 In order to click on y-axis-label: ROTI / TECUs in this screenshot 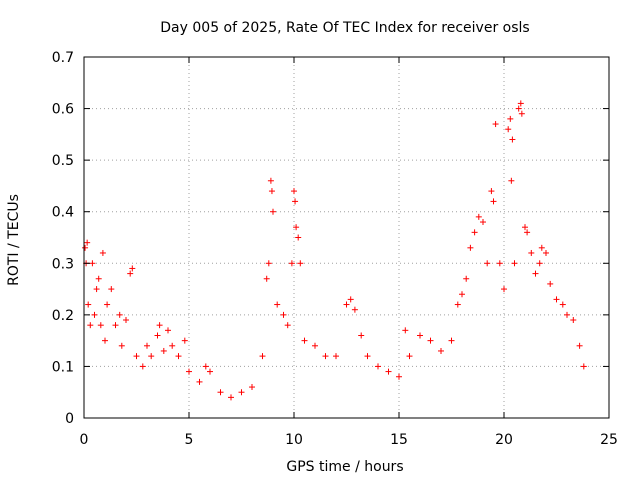, I will do `click(14, 240)`.